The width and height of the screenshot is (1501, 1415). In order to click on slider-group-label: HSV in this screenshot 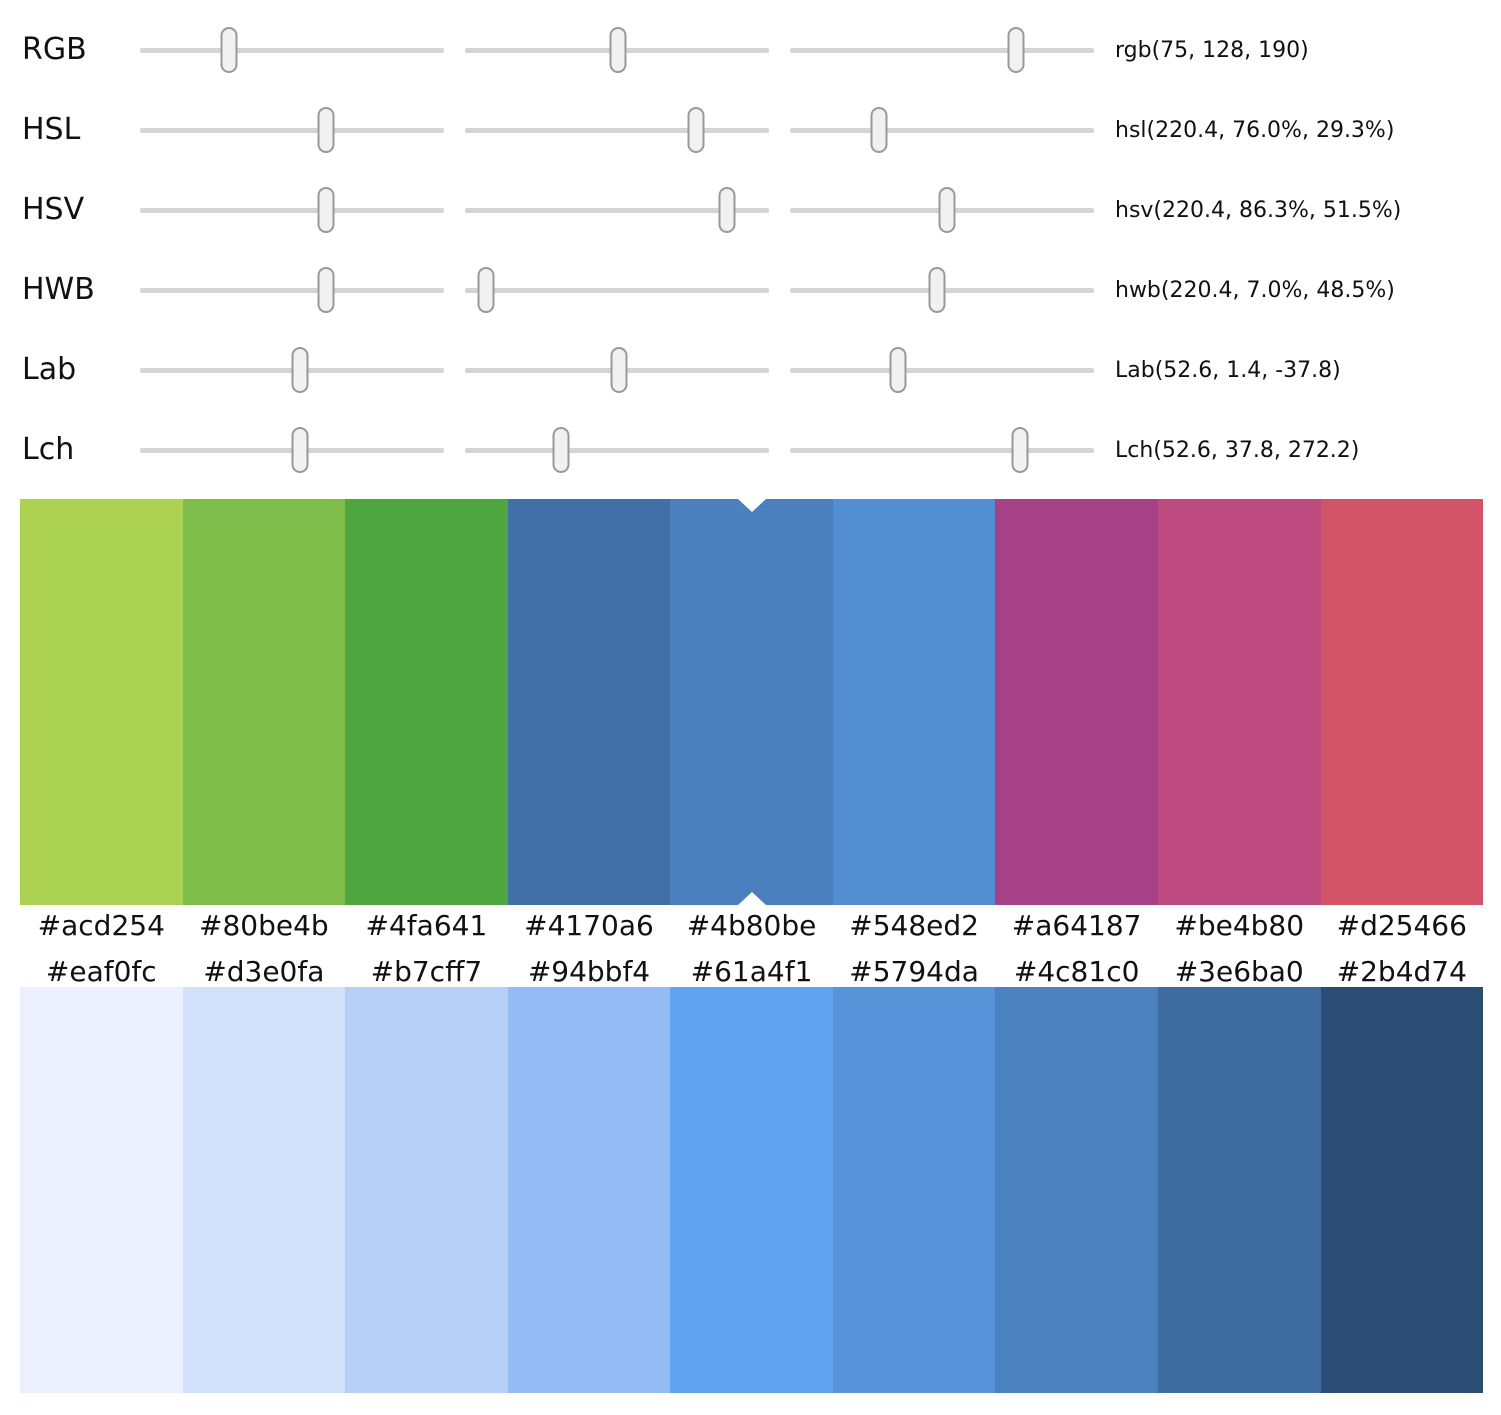, I will do `click(53, 209)`.